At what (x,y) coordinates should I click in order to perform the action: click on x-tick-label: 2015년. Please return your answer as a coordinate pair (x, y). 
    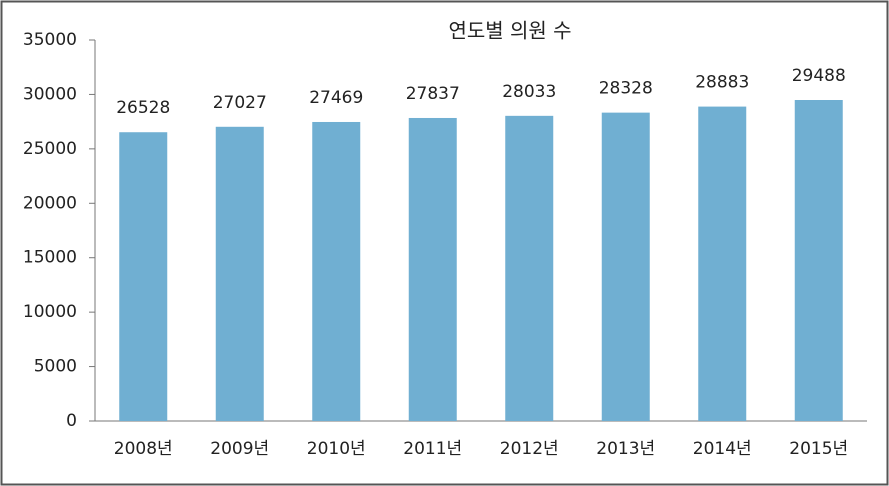
    Looking at the image, I should click on (818, 449).